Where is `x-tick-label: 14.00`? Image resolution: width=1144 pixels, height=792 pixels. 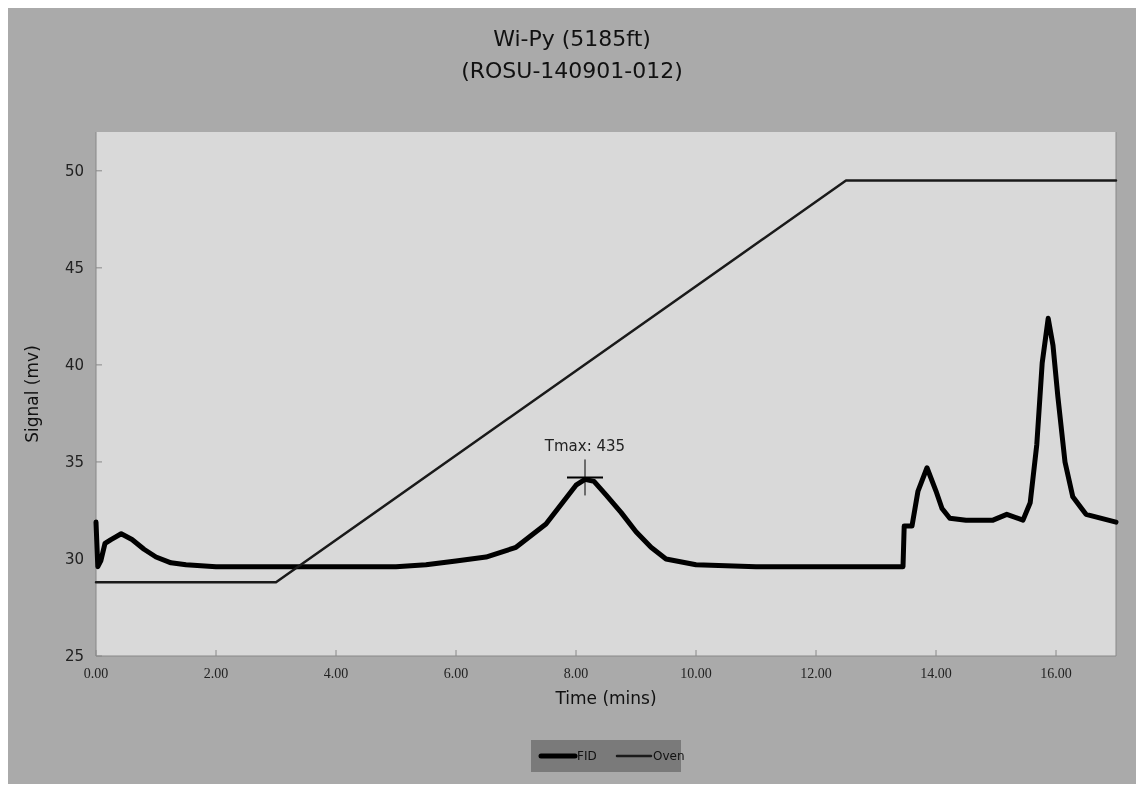 x-tick-label: 14.00 is located at coordinates (936, 673).